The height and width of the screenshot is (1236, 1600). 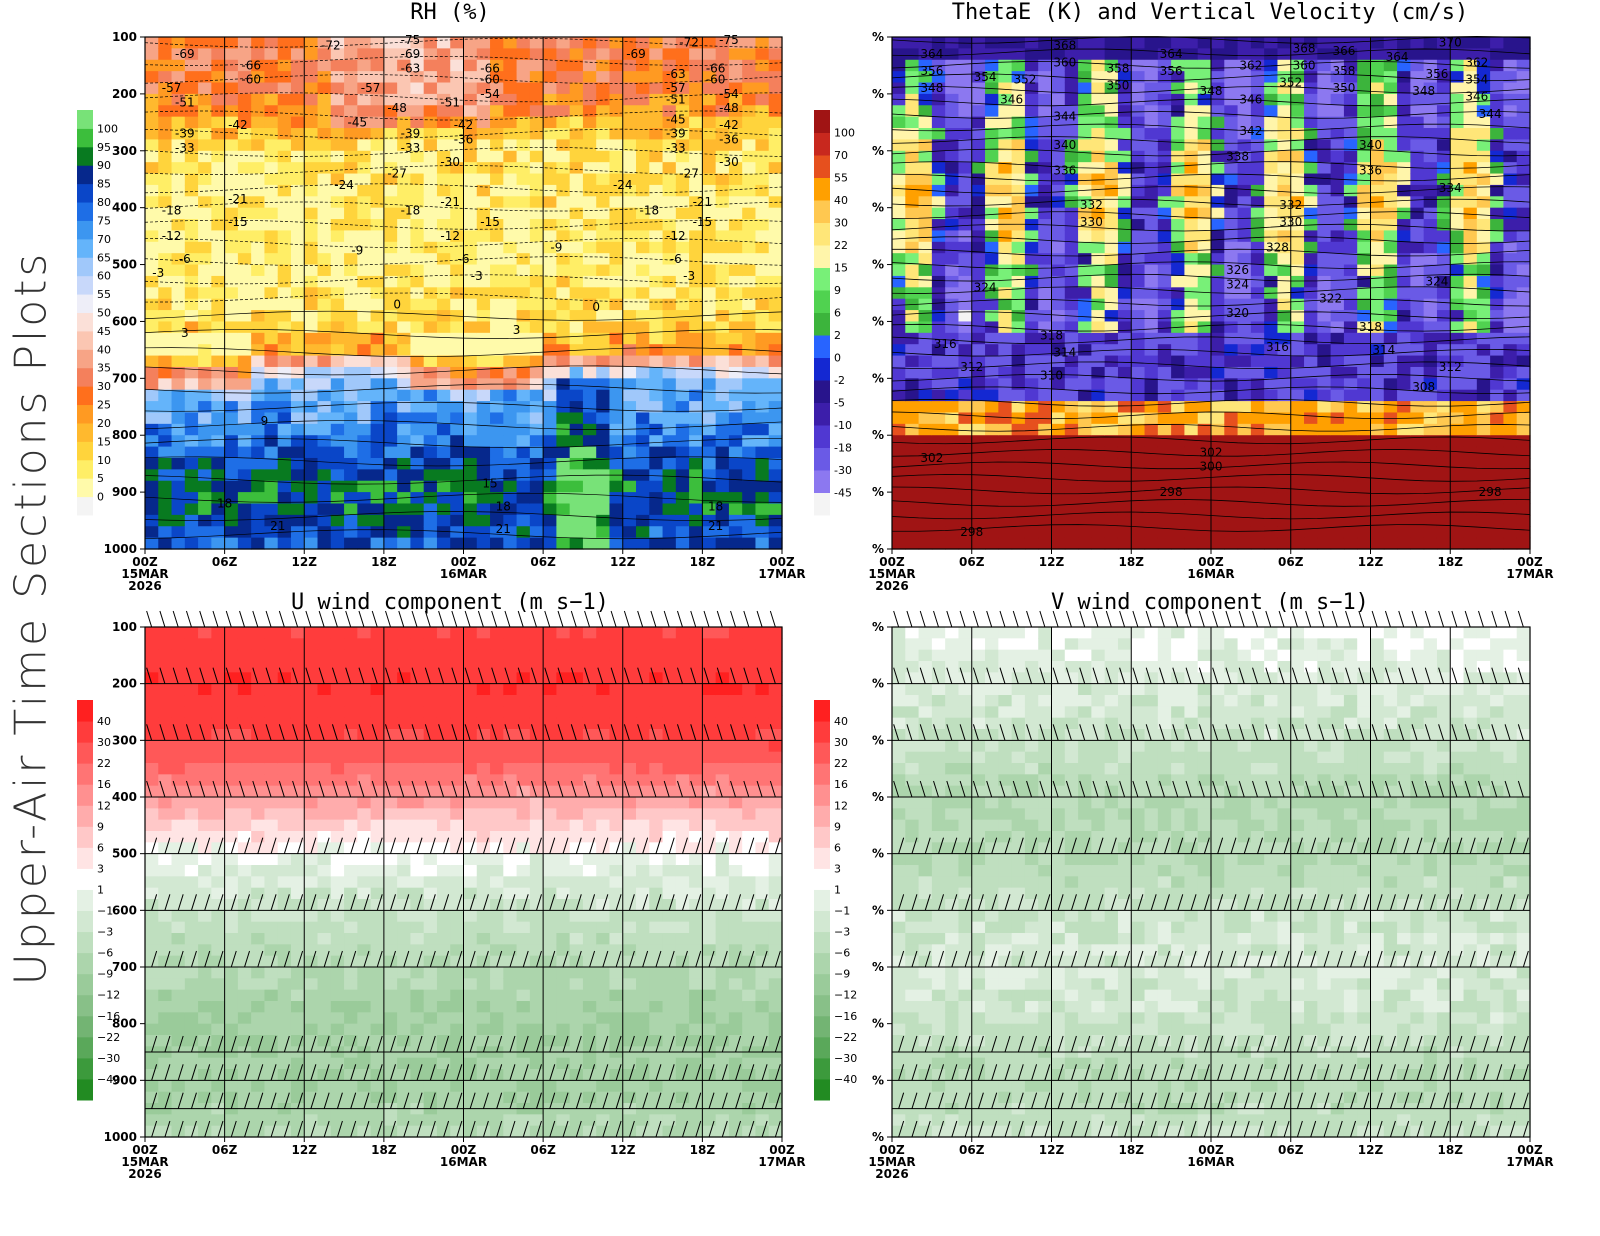 I want to click on isotherm-label: -24, so click(x=344, y=185).